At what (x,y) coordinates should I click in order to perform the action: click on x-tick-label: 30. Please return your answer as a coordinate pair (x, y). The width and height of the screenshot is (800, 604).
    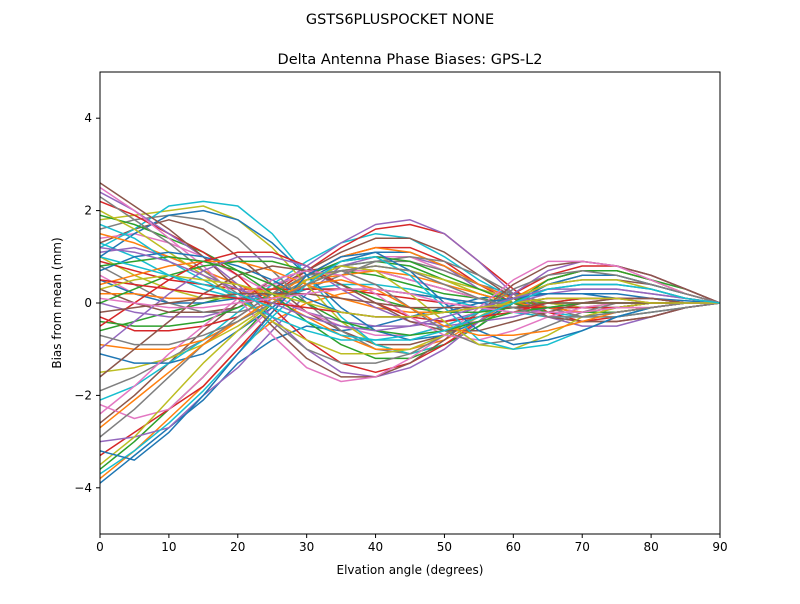
    Looking at the image, I should click on (306, 547).